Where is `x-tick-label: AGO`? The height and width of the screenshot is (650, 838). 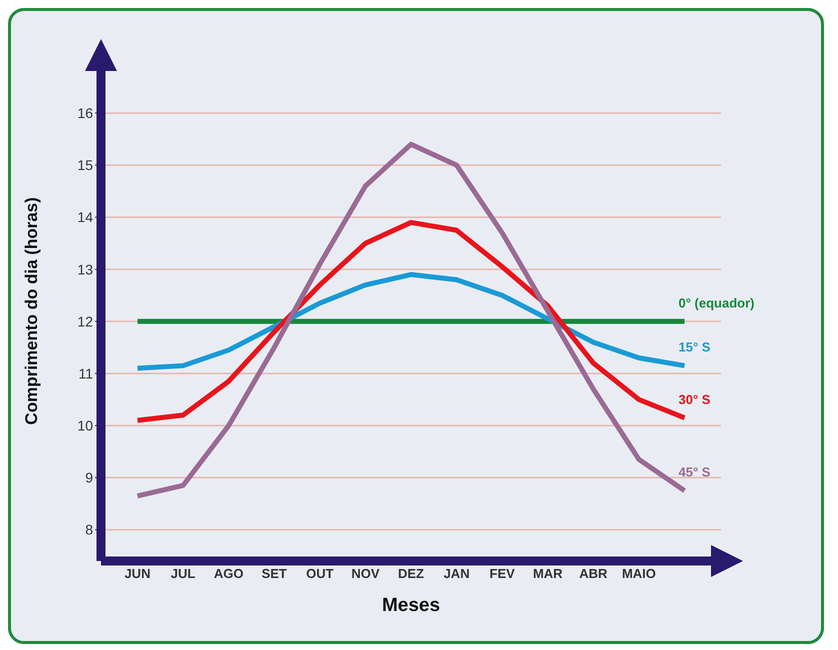
x-tick-label: AGO is located at coordinates (229, 574).